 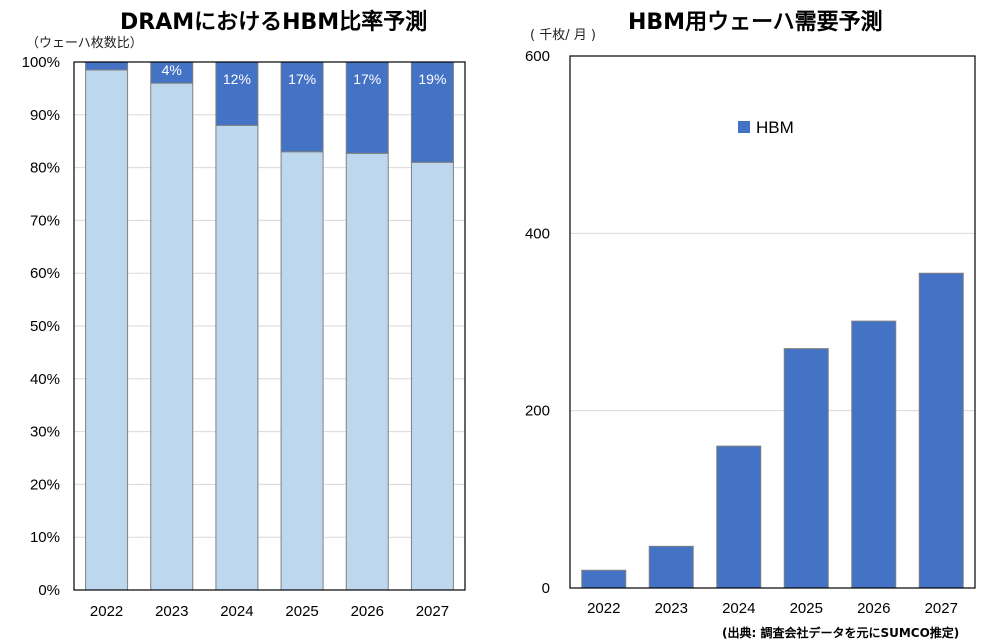 What do you see at coordinates (755, 22) in the screenshot?
I see `right-chart-title: HBM用ウェーハ需要予測` at bounding box center [755, 22].